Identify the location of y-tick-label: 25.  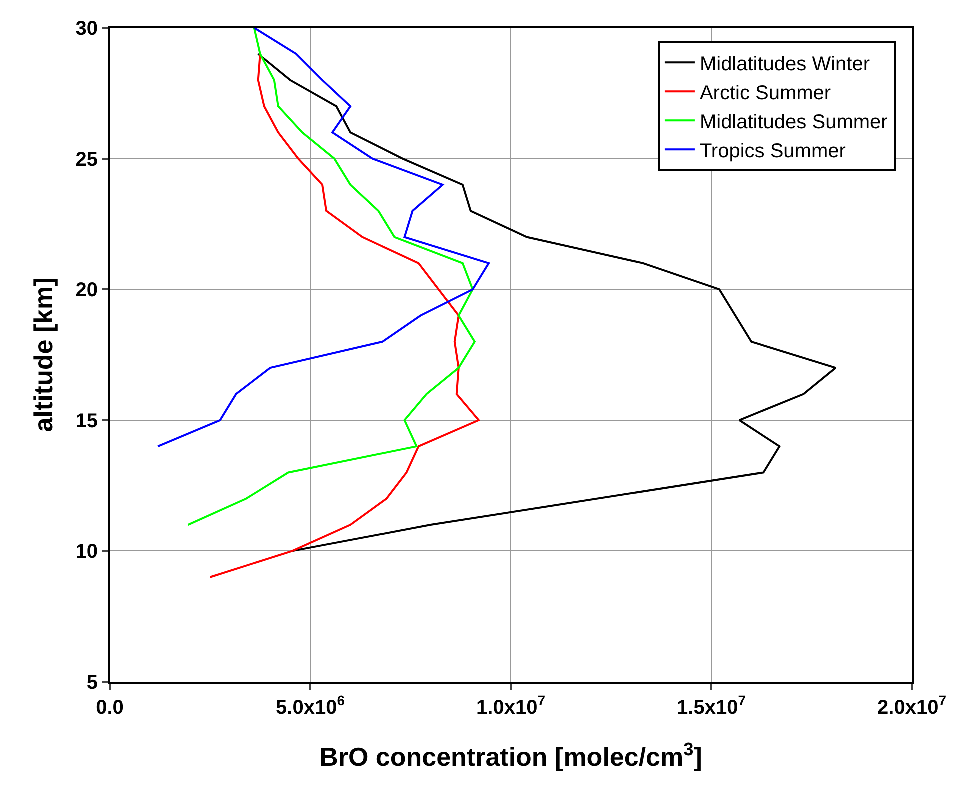
(87, 159).